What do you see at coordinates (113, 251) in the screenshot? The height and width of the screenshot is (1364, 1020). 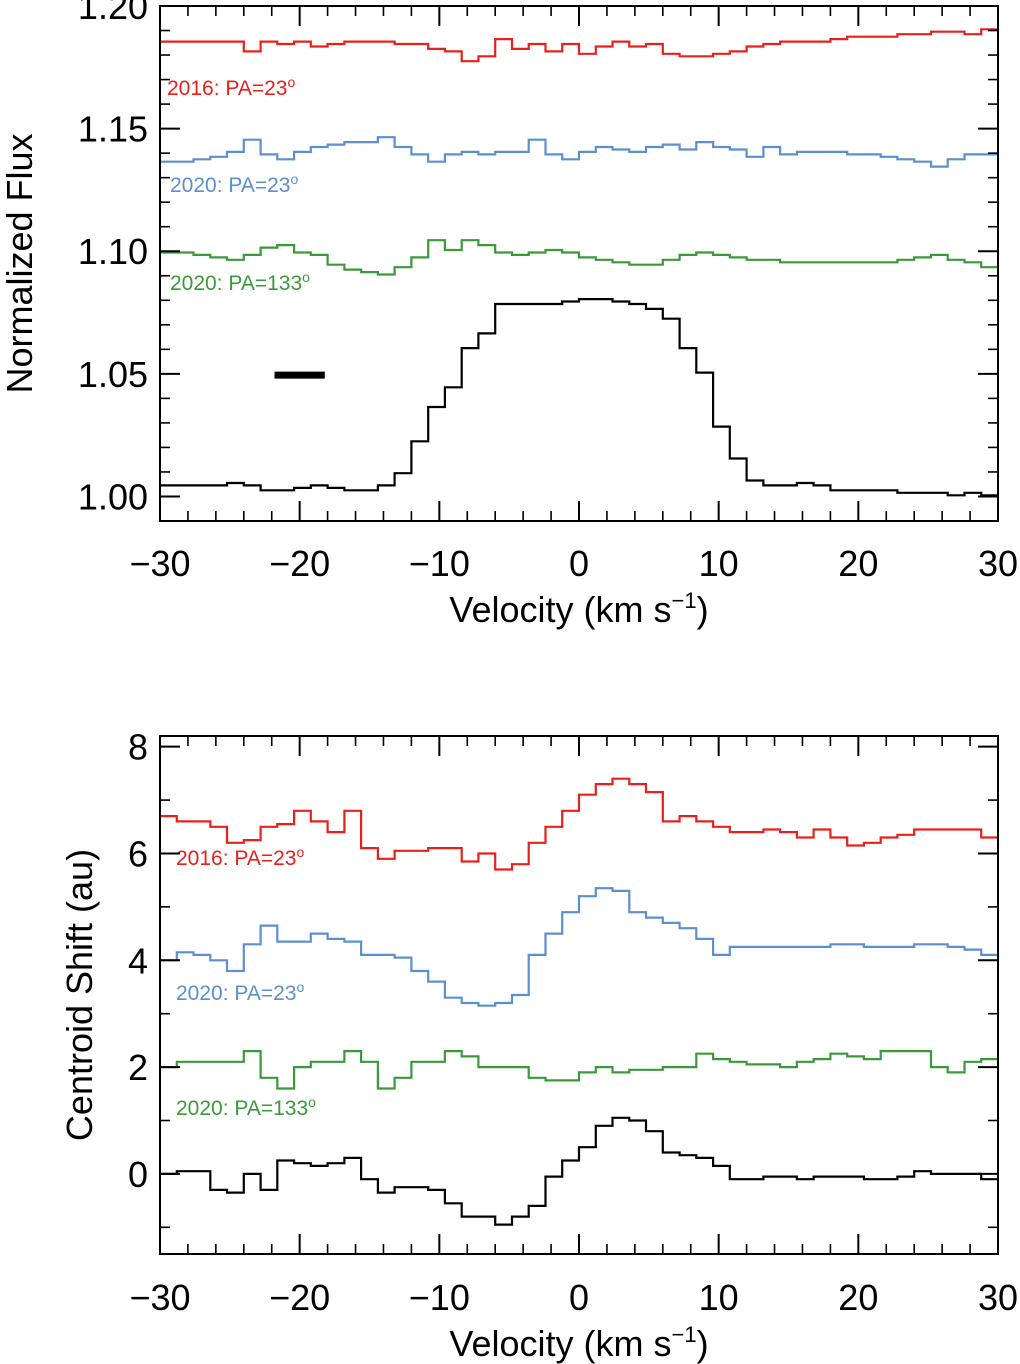 I see `y-tick-label: 1.10` at bounding box center [113, 251].